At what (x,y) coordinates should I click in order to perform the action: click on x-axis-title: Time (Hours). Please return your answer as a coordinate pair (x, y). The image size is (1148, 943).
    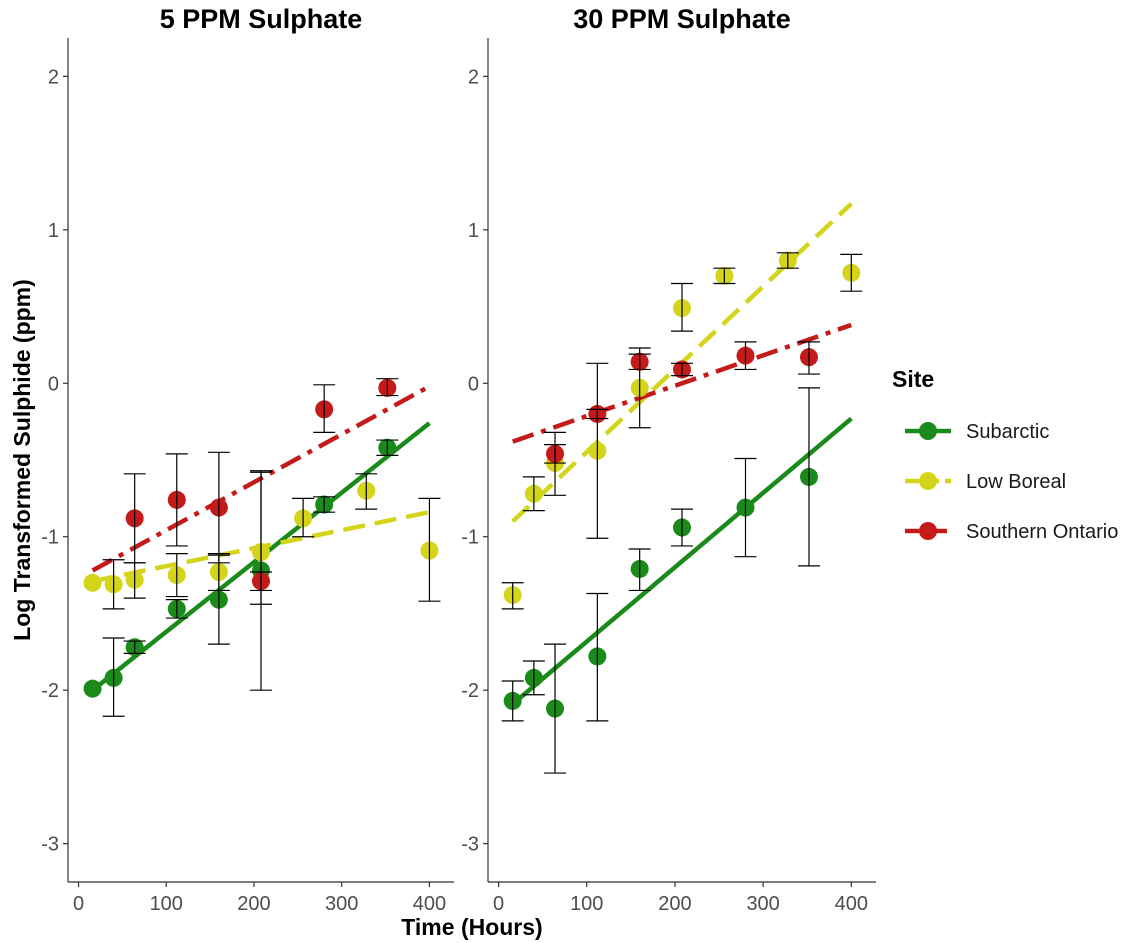
    Looking at the image, I should click on (471, 927).